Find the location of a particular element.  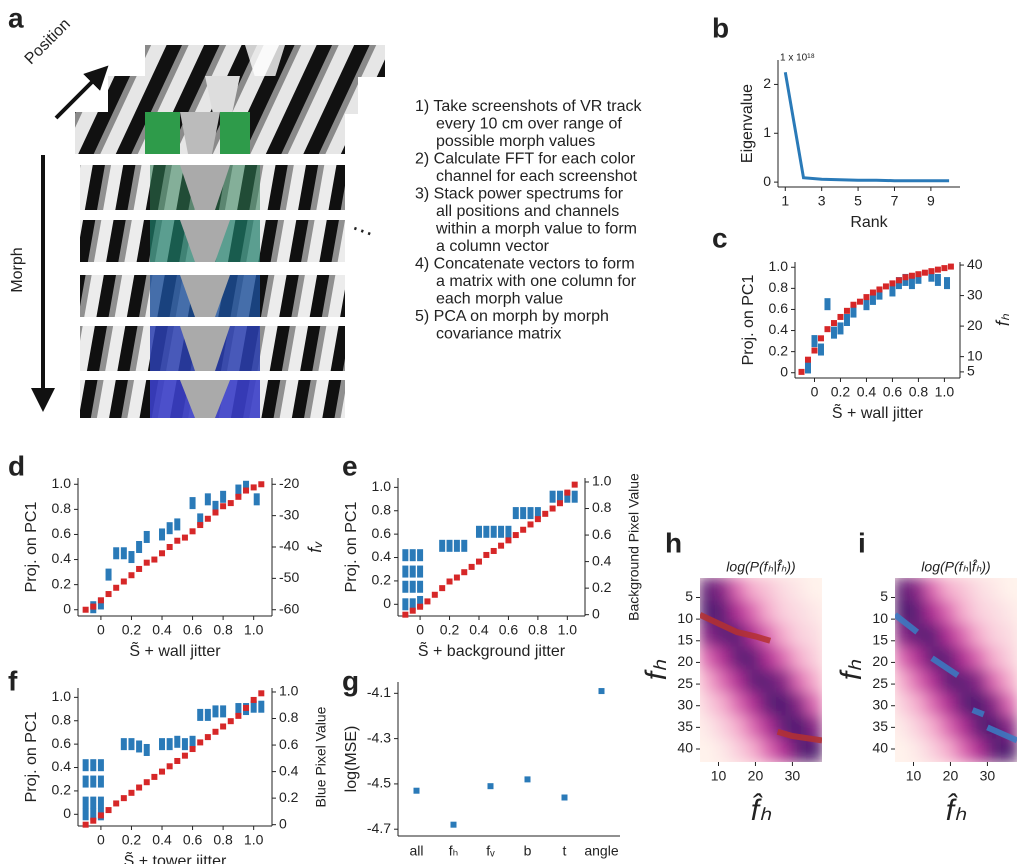

heatmap-cells is located at coordinates (956, 670).